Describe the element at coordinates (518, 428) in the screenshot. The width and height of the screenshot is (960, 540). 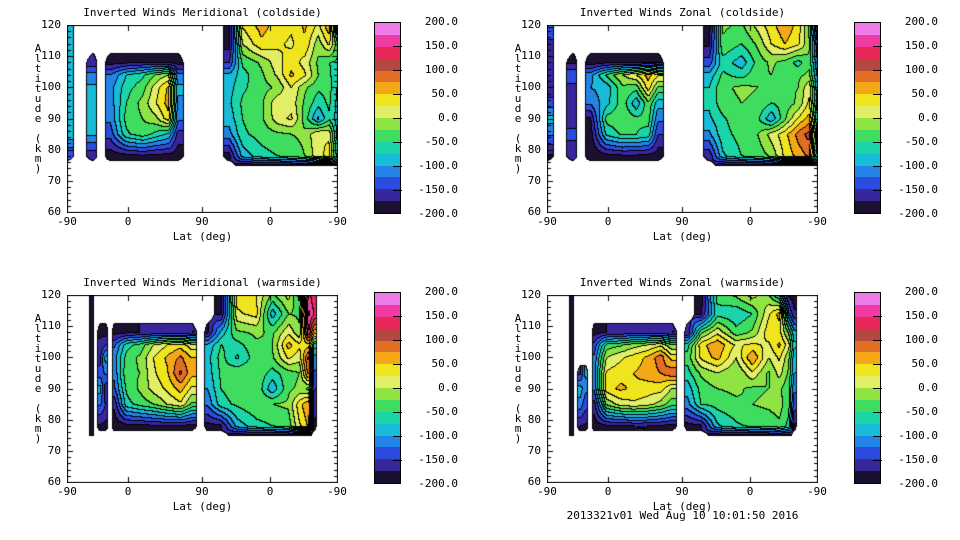
I see `y-axis-label-char: m` at that location.